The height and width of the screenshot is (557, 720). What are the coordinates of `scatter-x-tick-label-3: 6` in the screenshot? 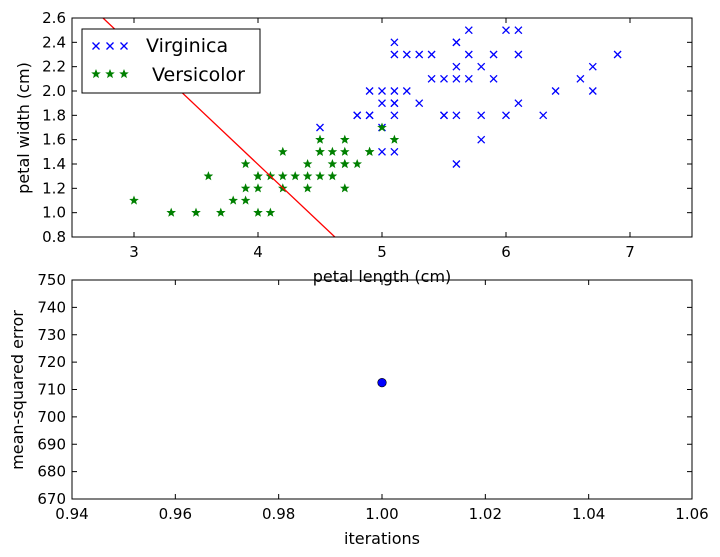 It's located at (506, 252).